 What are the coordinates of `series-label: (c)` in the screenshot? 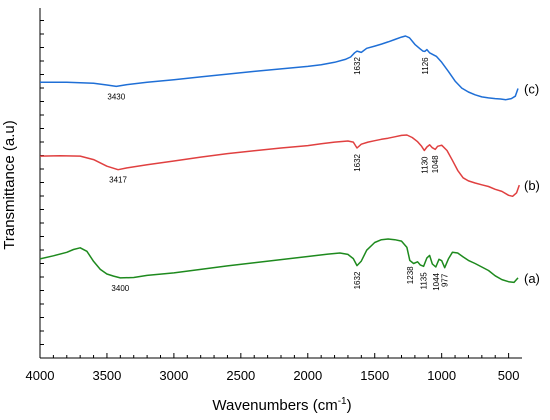 It's located at (531, 89).